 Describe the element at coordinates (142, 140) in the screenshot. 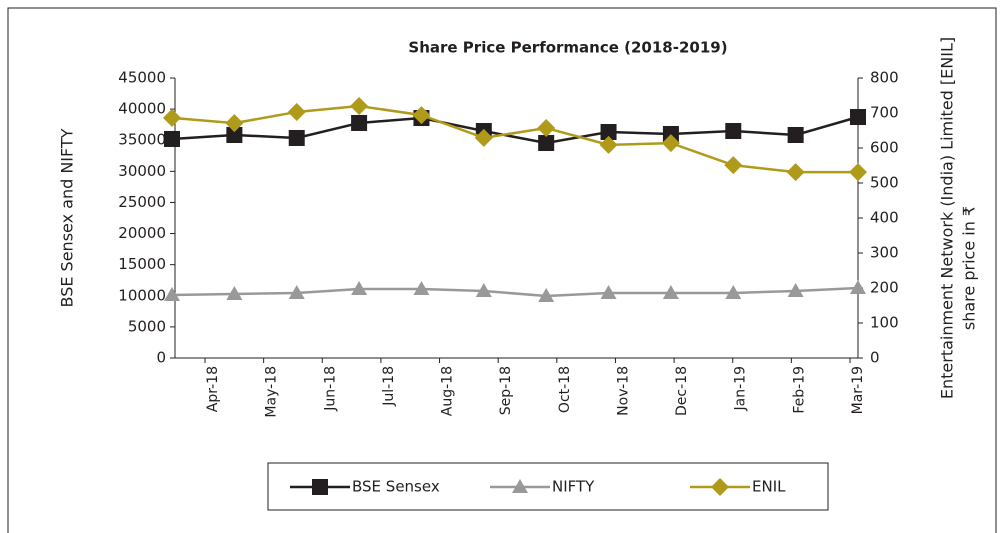

I see `y-tick-label: 35000` at that location.